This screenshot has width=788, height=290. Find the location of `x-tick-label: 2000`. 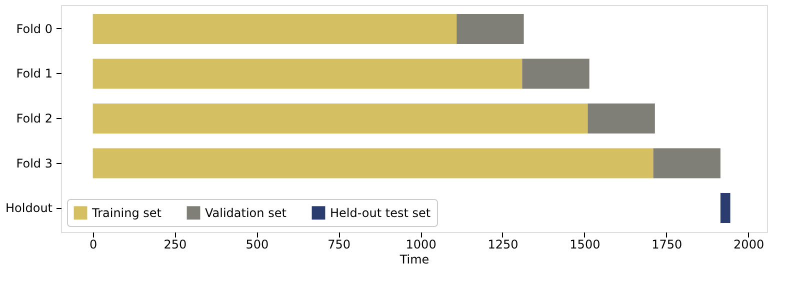

x-tick-label: 2000 is located at coordinates (749, 245).